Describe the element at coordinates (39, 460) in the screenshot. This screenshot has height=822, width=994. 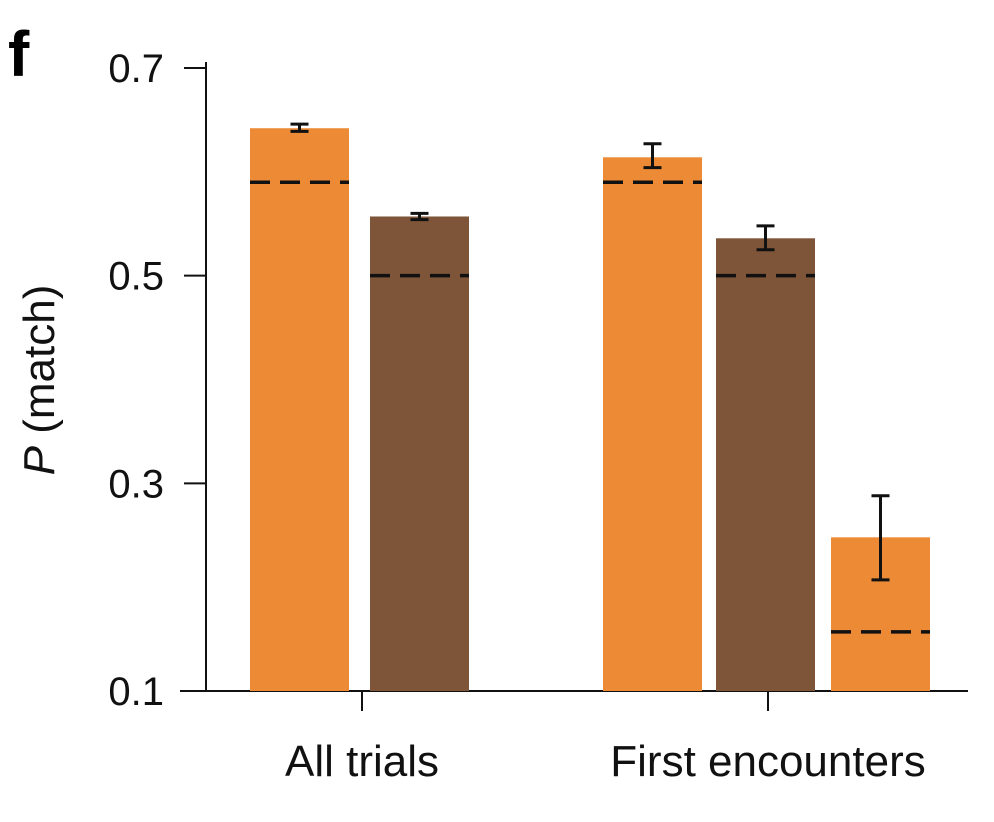
I see `y-axis-label-italic: P` at that location.